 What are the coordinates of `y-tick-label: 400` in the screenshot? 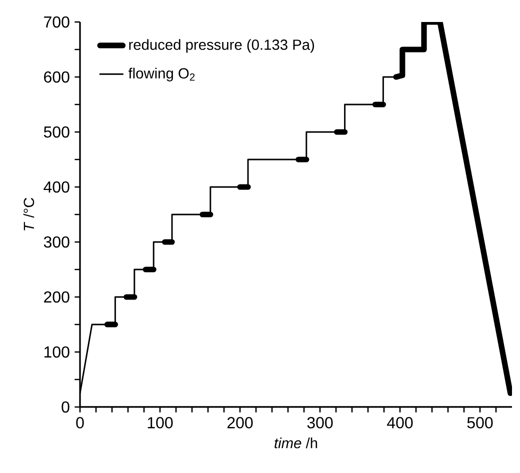 It's located at (57, 187).